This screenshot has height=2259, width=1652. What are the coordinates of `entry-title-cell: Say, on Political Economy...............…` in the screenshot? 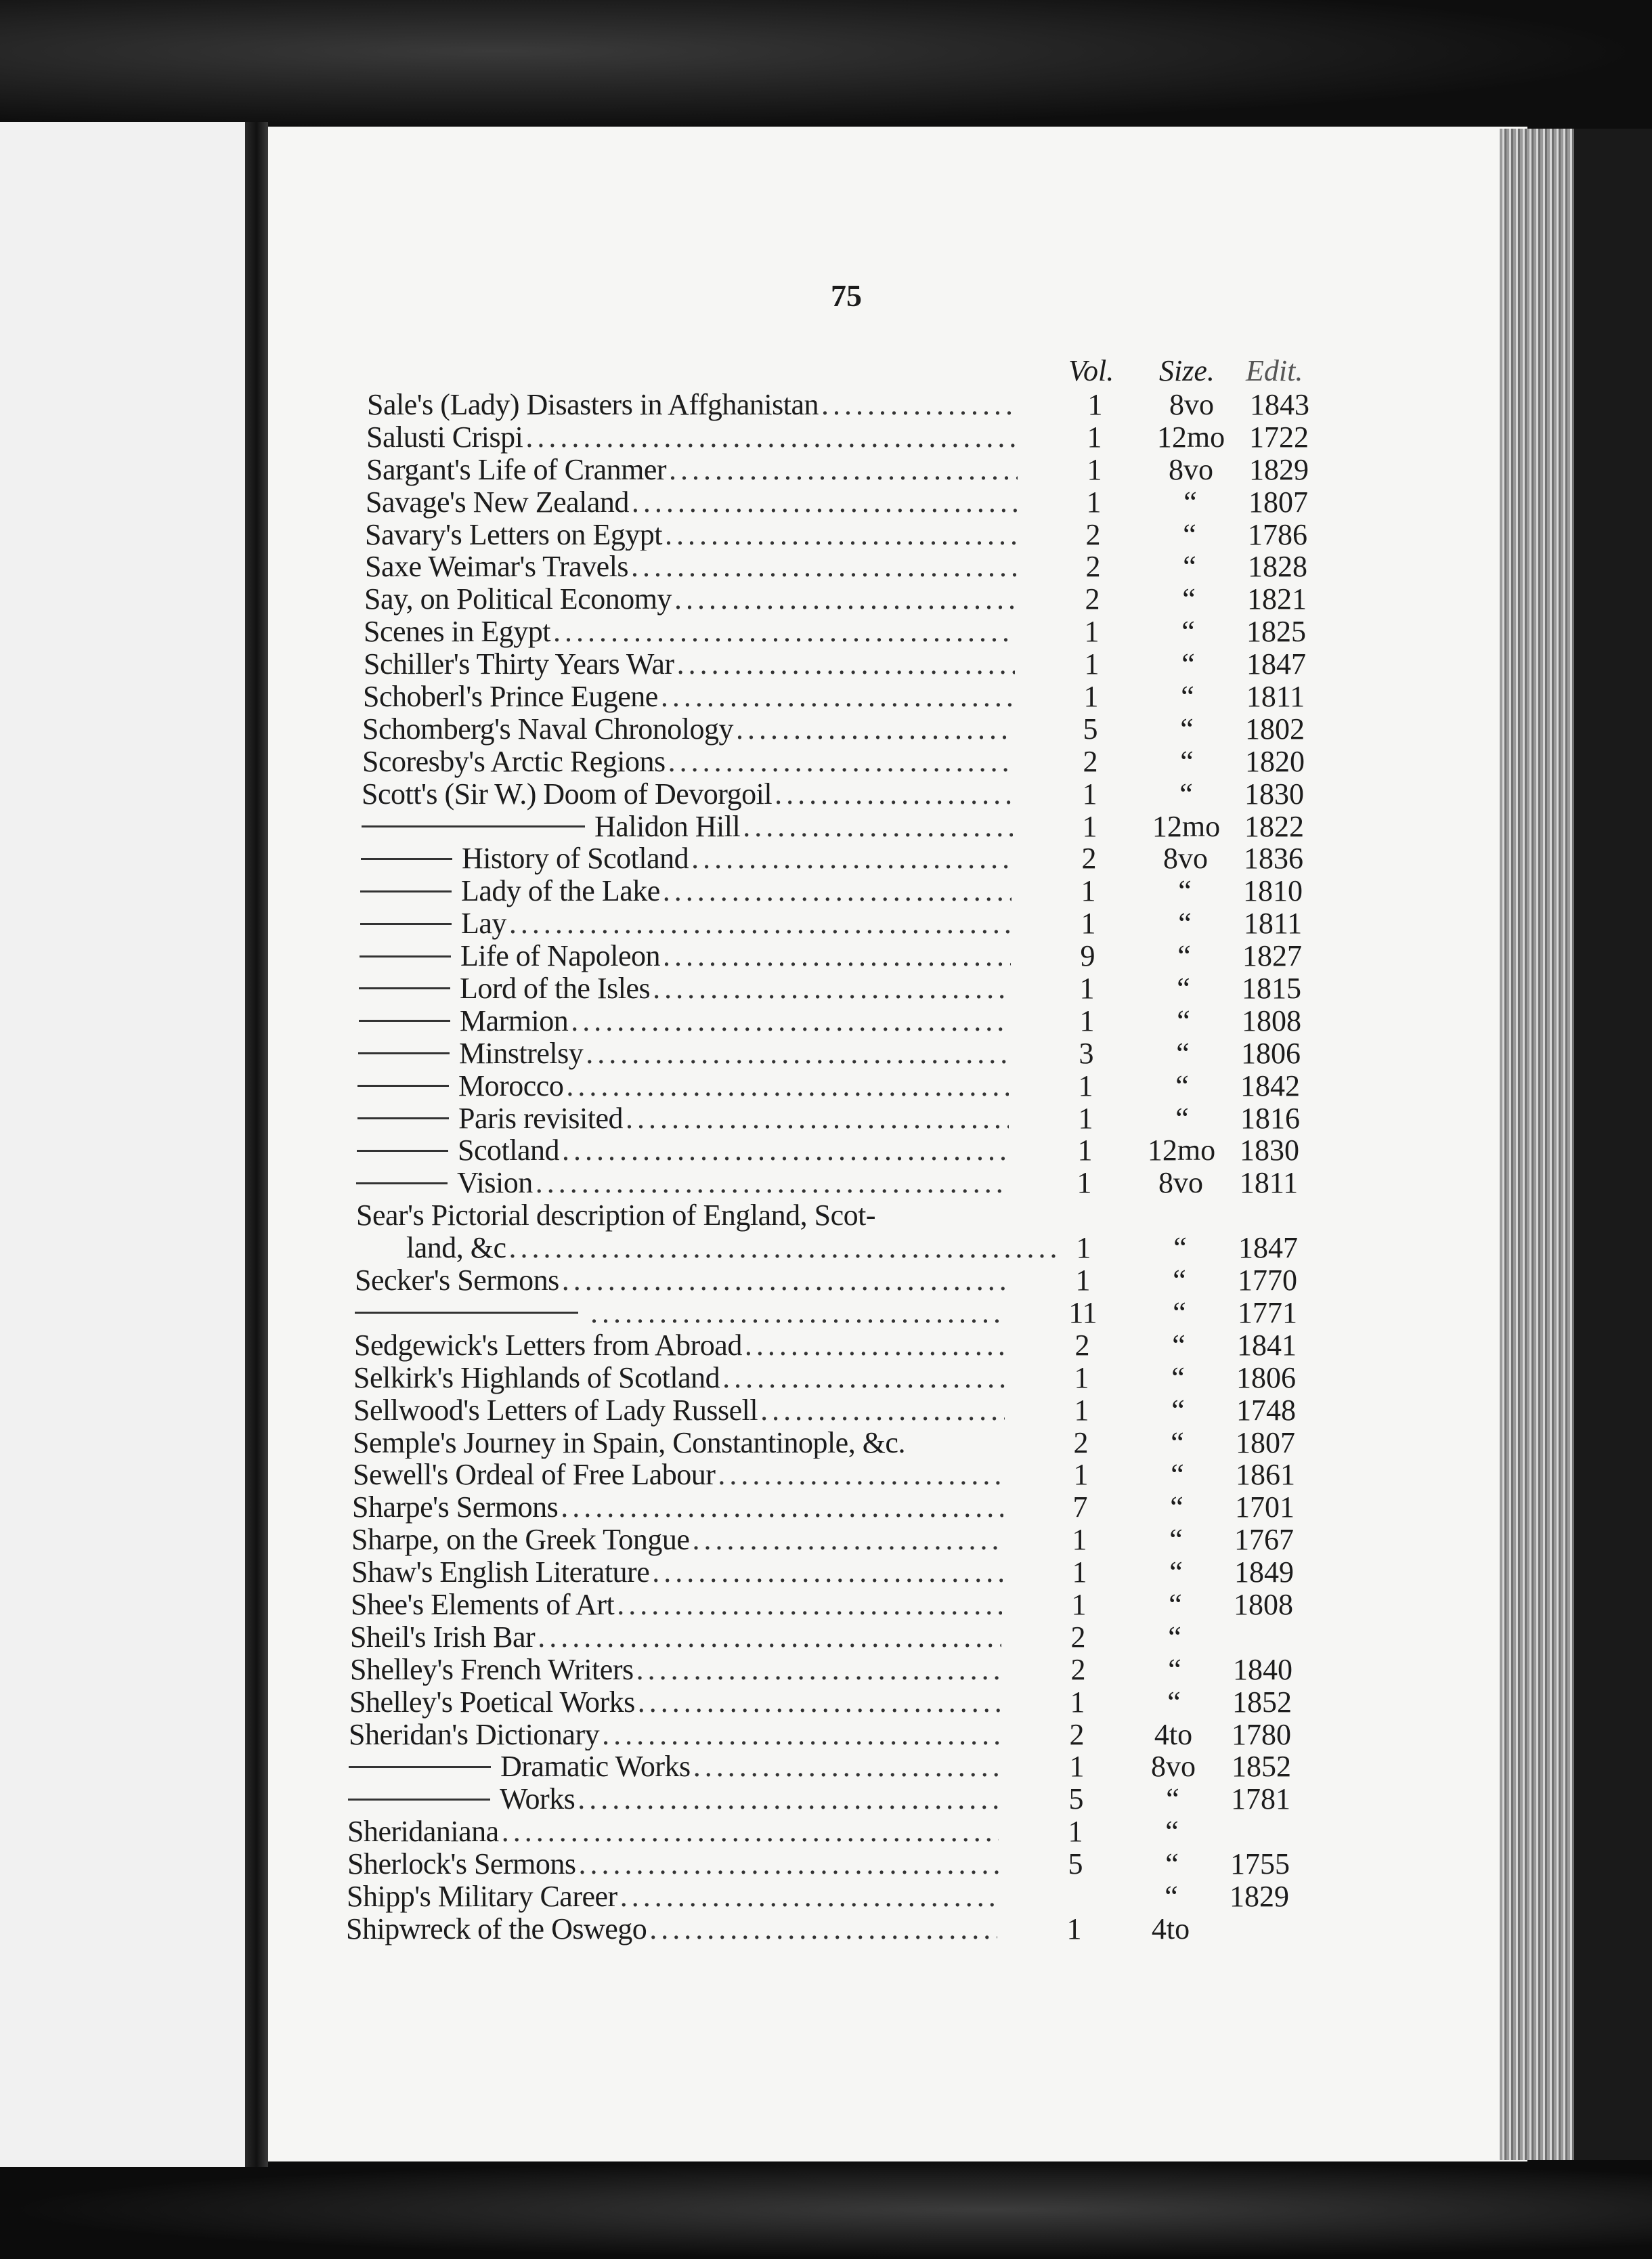 It's located at (690, 599).